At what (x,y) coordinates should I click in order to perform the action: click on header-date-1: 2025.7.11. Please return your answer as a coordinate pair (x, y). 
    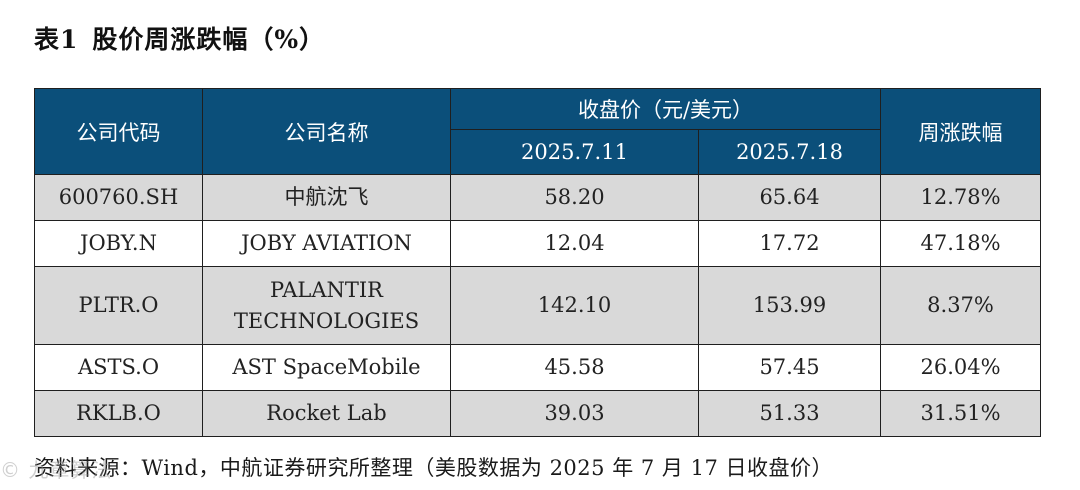
    Looking at the image, I should click on (574, 152).